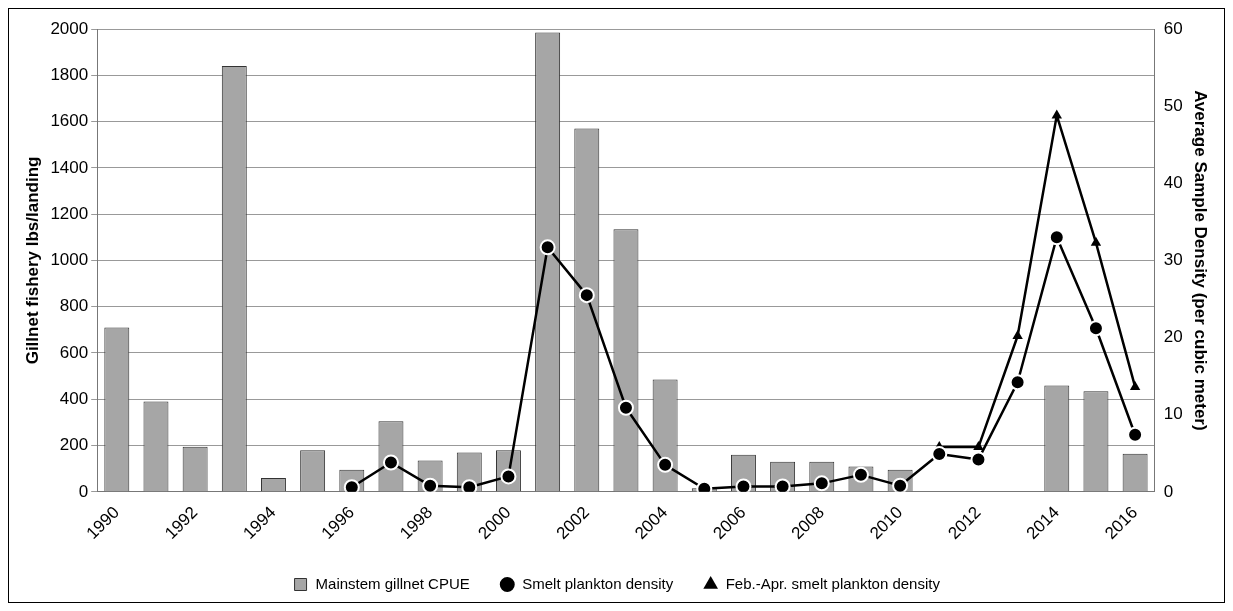 The height and width of the screenshot is (611, 1233). What do you see at coordinates (74, 306) in the screenshot?
I see `y-tick-label: 800` at bounding box center [74, 306].